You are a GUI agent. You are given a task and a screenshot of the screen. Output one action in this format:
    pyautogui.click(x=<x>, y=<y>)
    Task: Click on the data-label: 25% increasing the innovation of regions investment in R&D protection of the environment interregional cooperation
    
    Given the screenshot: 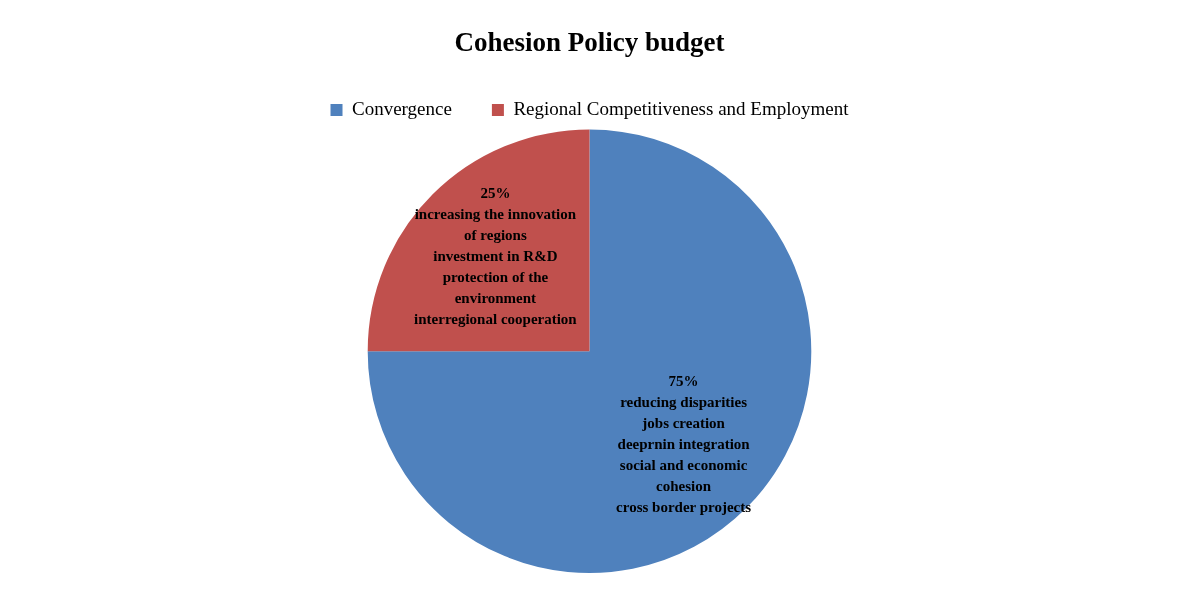 What is the action you would take?
    pyautogui.click(x=496, y=255)
    